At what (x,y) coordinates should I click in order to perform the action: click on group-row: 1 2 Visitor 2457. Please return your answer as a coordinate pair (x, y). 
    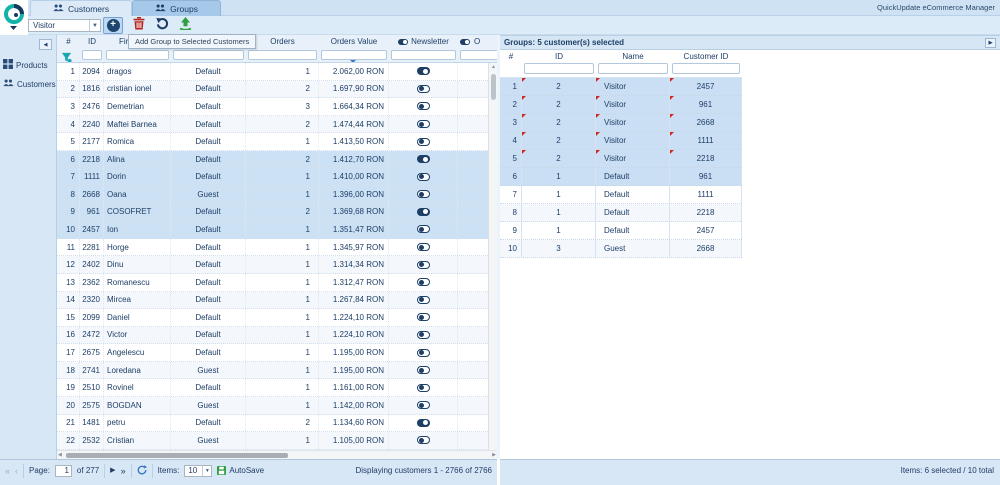
    Looking at the image, I should click on (621, 87).